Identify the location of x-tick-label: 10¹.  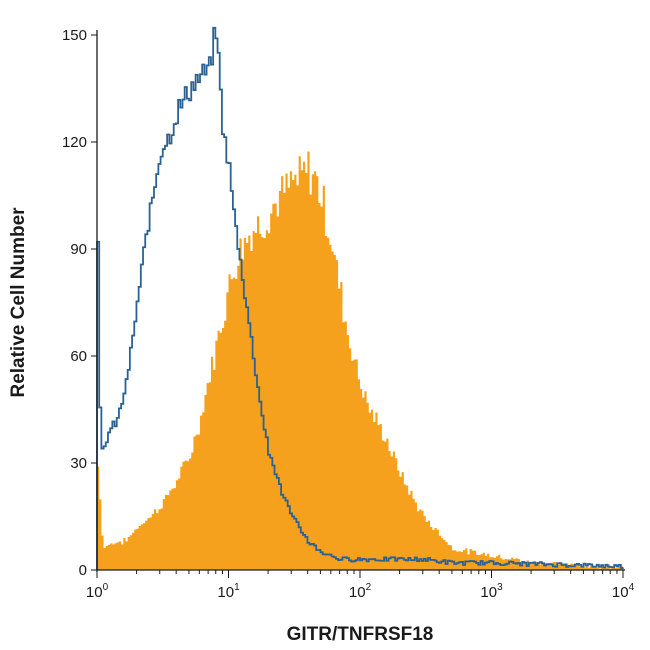
(228, 591).